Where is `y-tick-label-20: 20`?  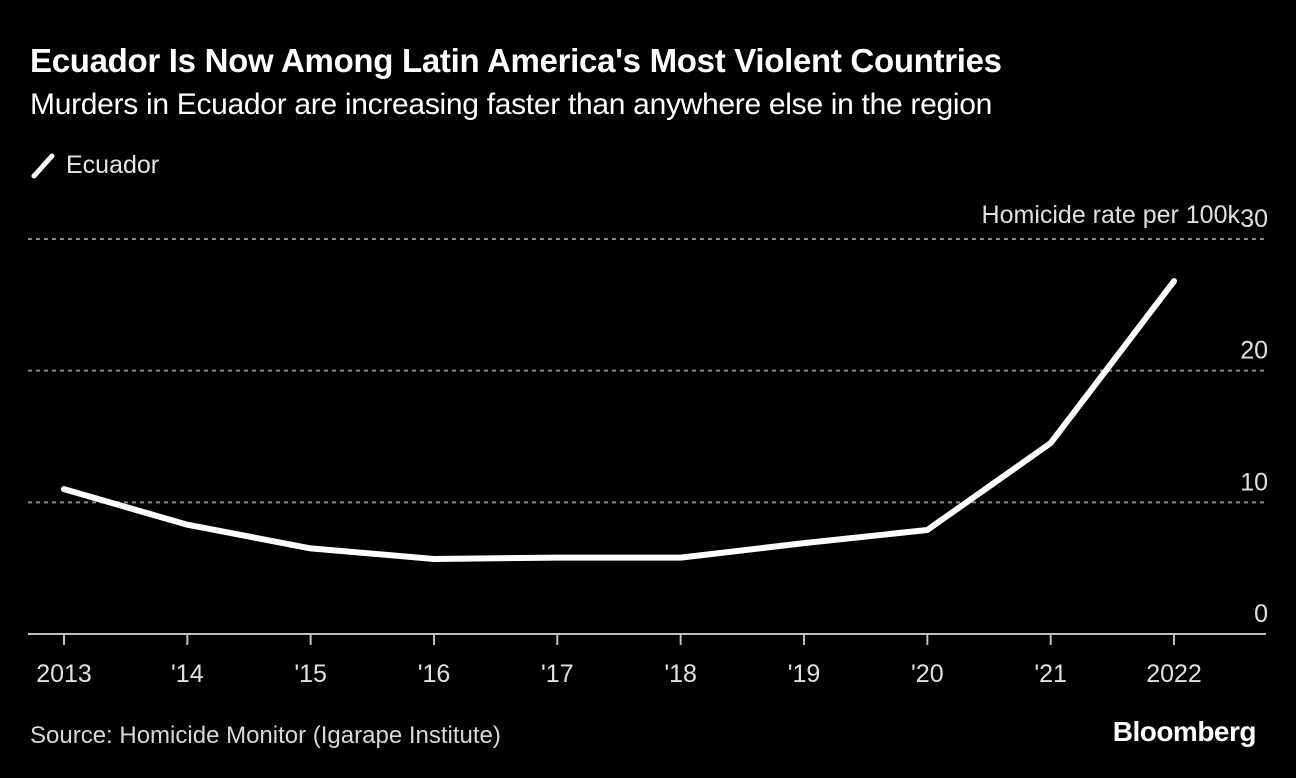 y-tick-label-20: 20 is located at coordinates (1254, 351).